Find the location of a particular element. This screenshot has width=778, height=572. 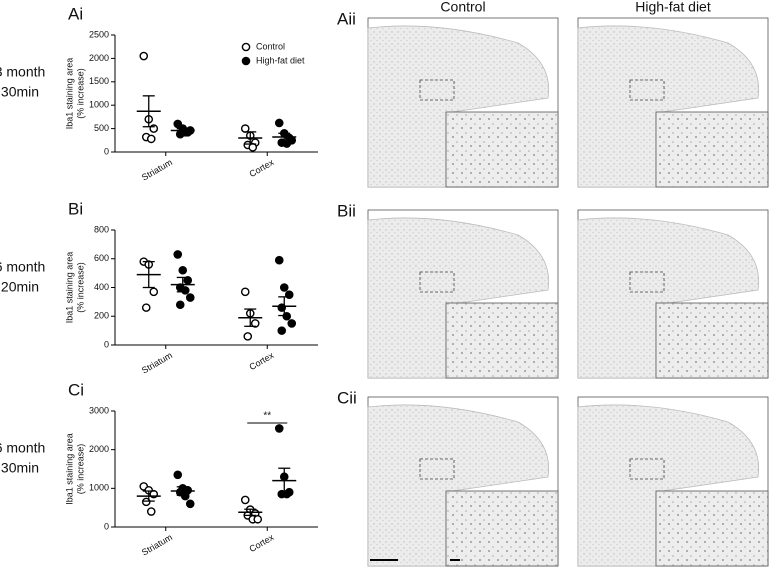

column-header: Control is located at coordinates (462, 7).